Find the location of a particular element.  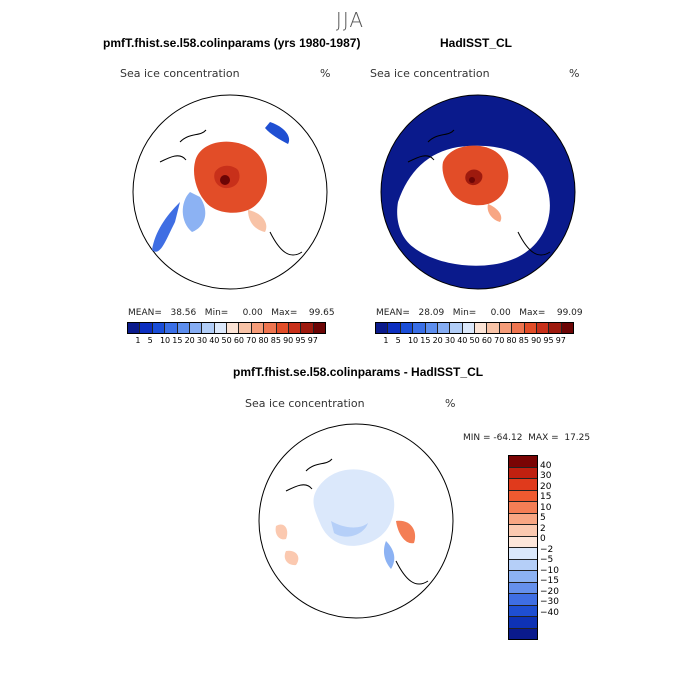

panel2-map is located at coordinates (478, 192).